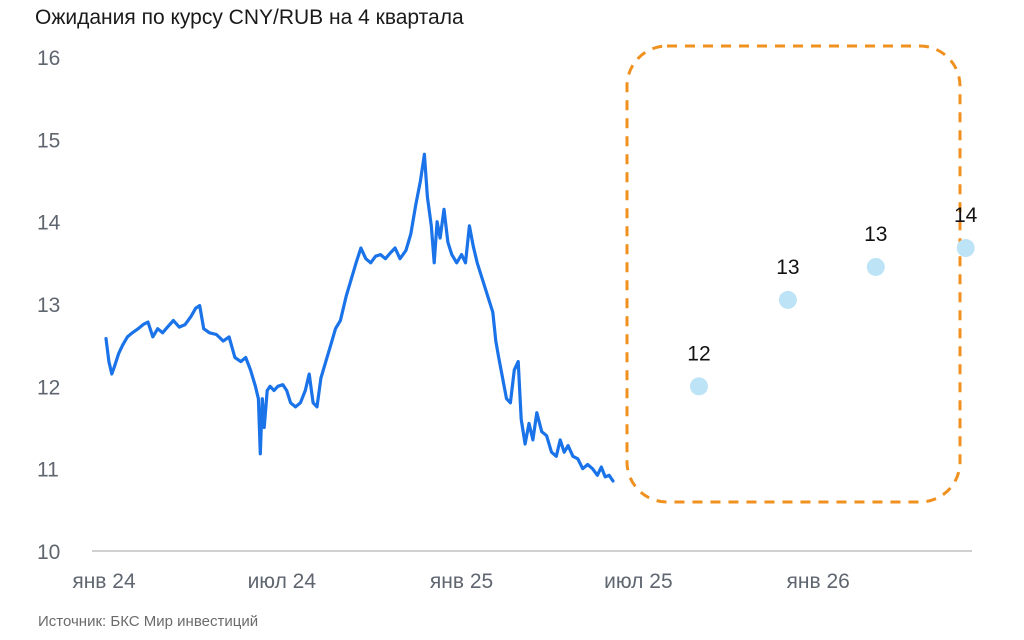  I want to click on x-tick-label: янв 25, so click(461, 581).